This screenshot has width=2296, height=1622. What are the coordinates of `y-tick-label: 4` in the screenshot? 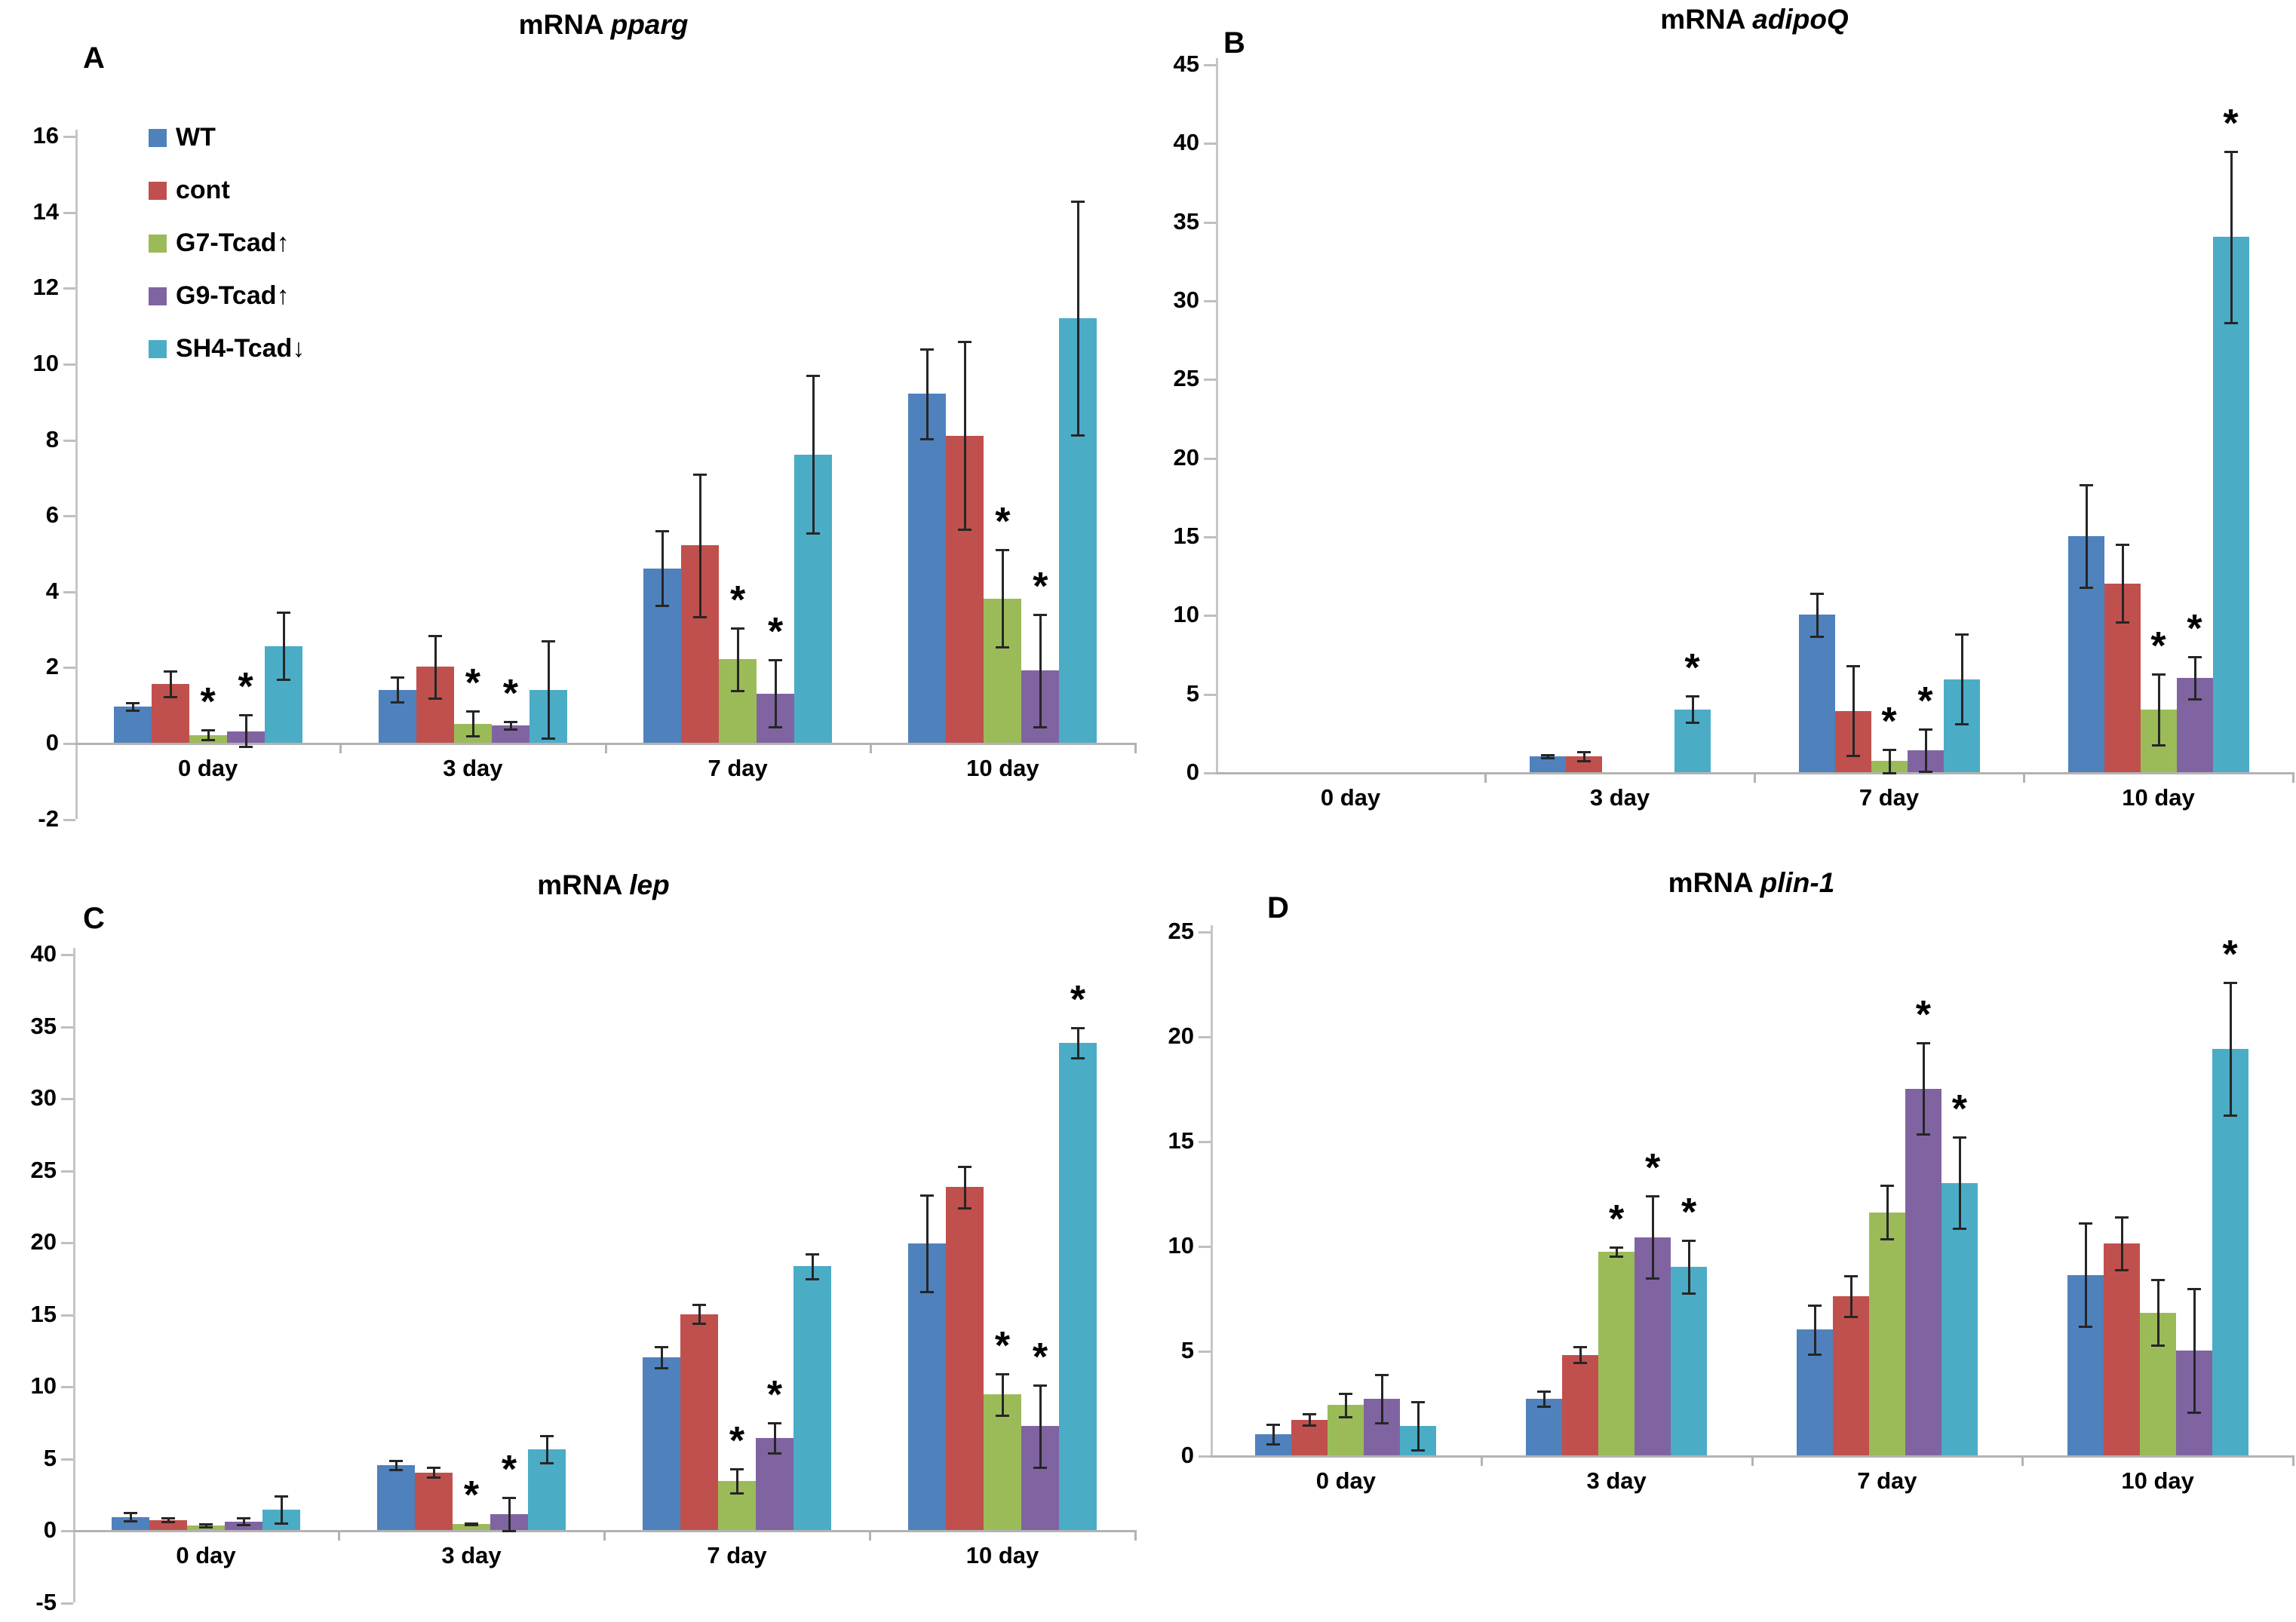 It's located at (52, 590).